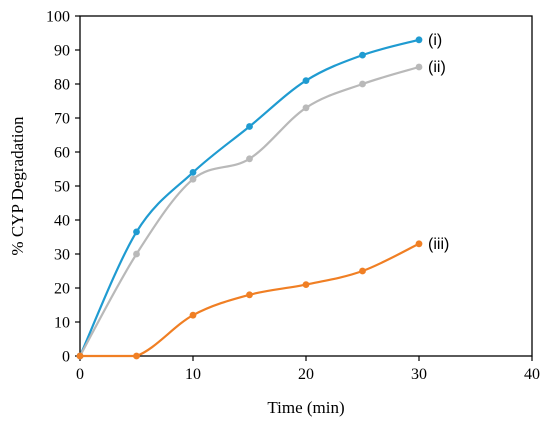 The width and height of the screenshot is (550, 424). What do you see at coordinates (80, 374) in the screenshot?
I see `x-tick-label: 0` at bounding box center [80, 374].